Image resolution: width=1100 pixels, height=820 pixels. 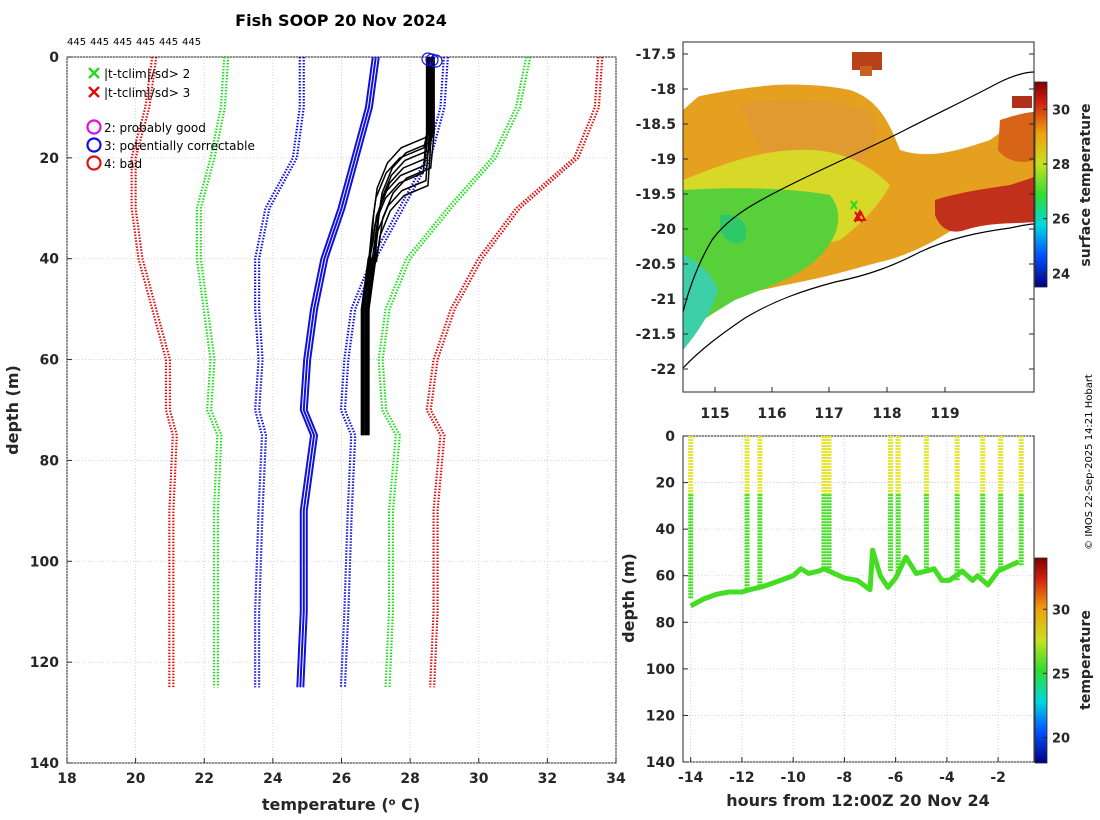 I want to click on section-x-tick-label: -2, so click(x=998, y=778).